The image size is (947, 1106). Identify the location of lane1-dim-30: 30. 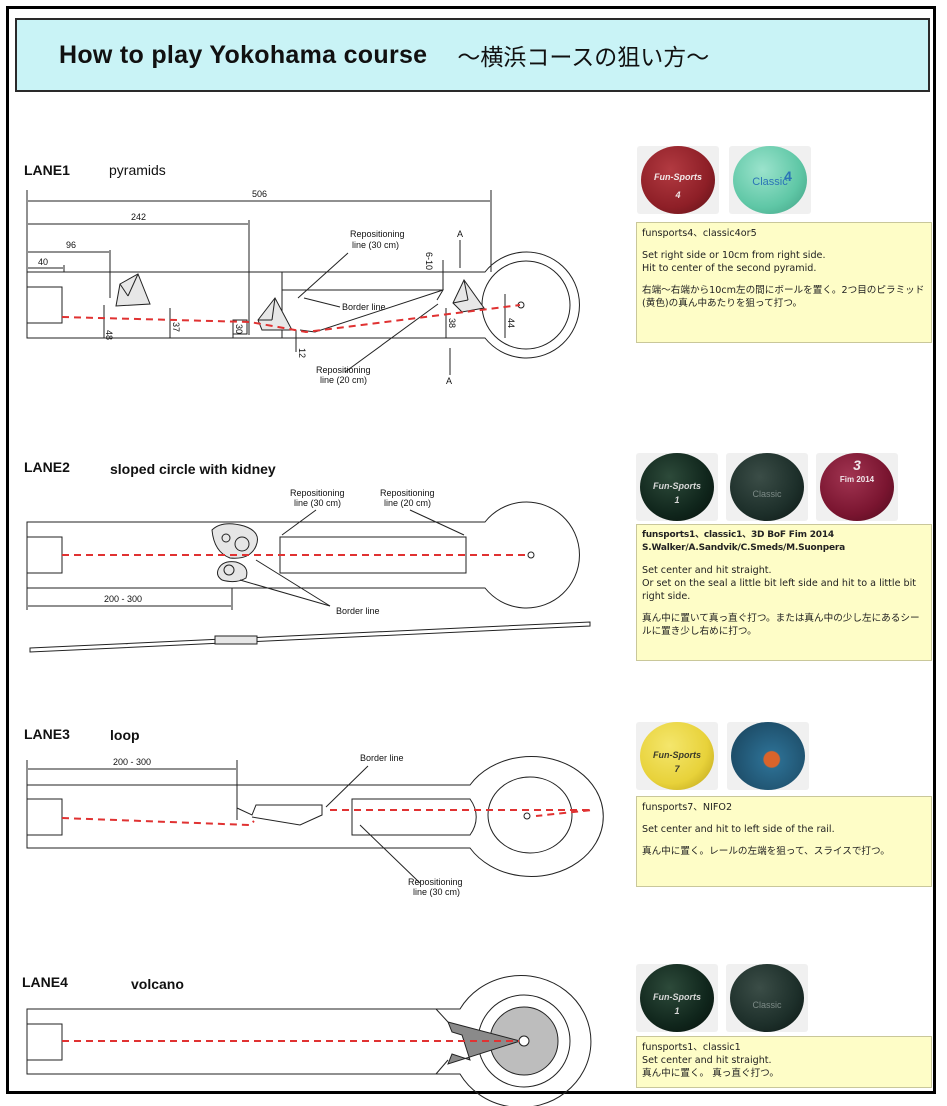
(239, 329).